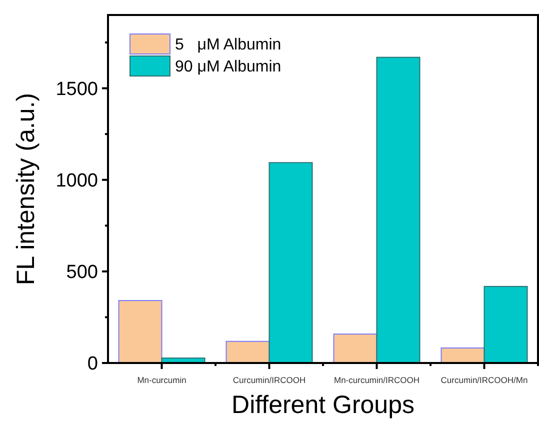 This screenshot has height=423, width=539. Describe the element at coordinates (162, 380) in the screenshot. I see `x-tick-label: Mn-curcumin` at that location.